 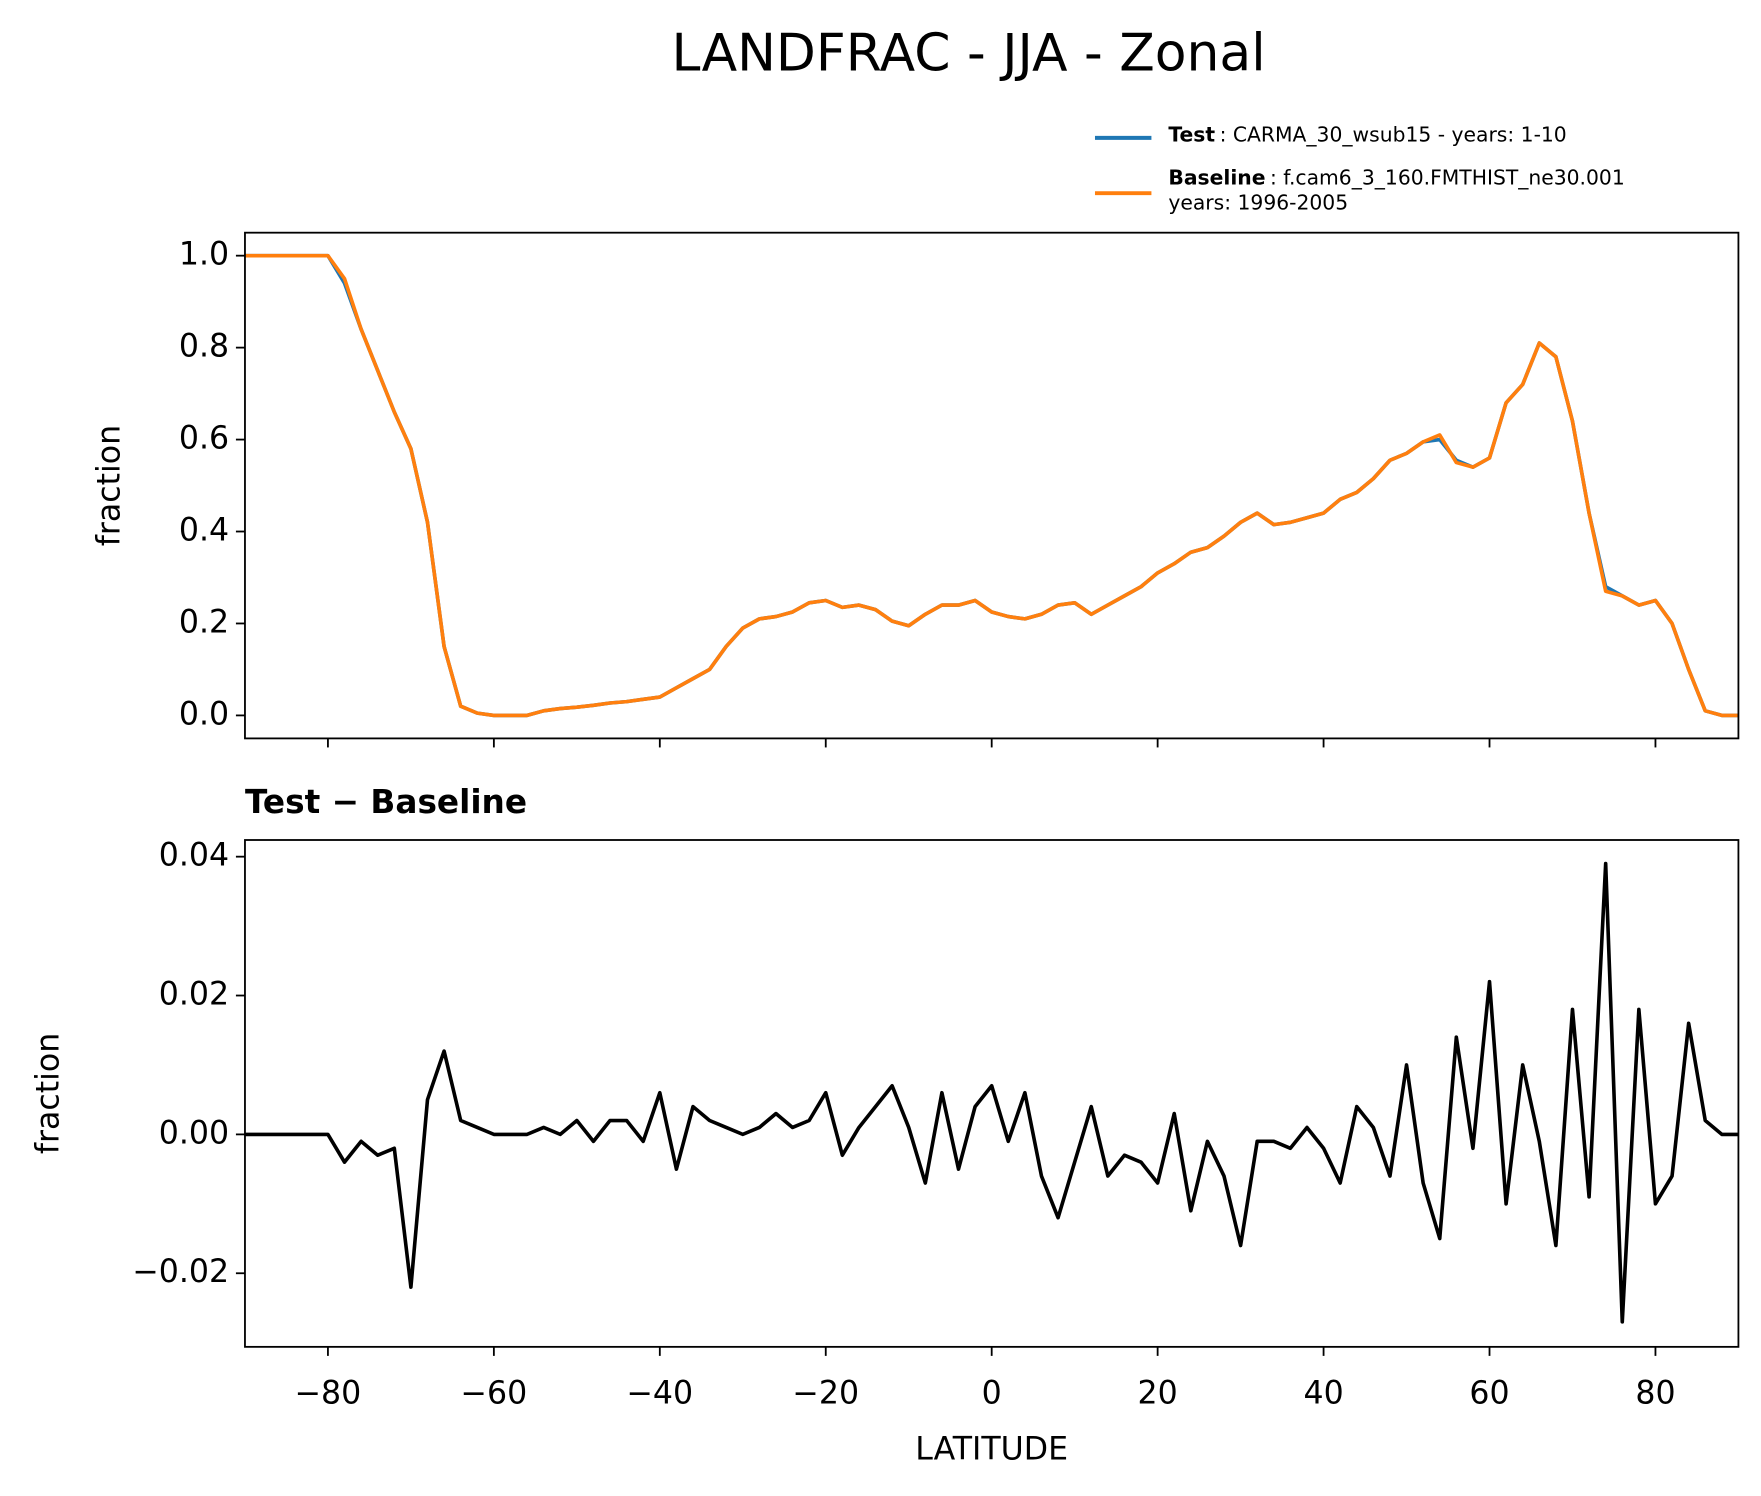 I want to click on x-tick-label: 80, so click(x=1655, y=1393).